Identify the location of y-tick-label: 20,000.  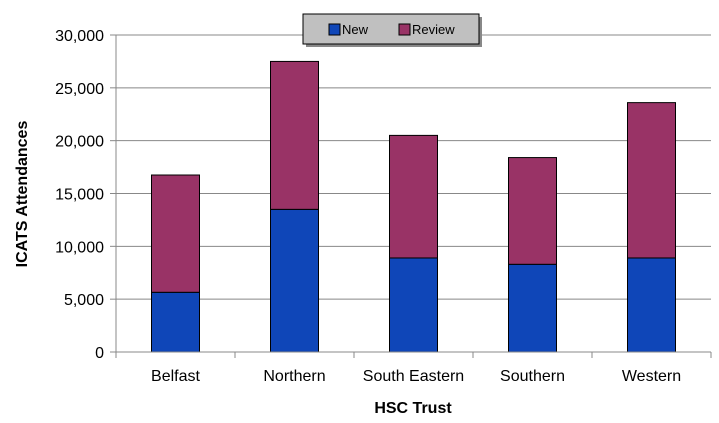
(79, 142).